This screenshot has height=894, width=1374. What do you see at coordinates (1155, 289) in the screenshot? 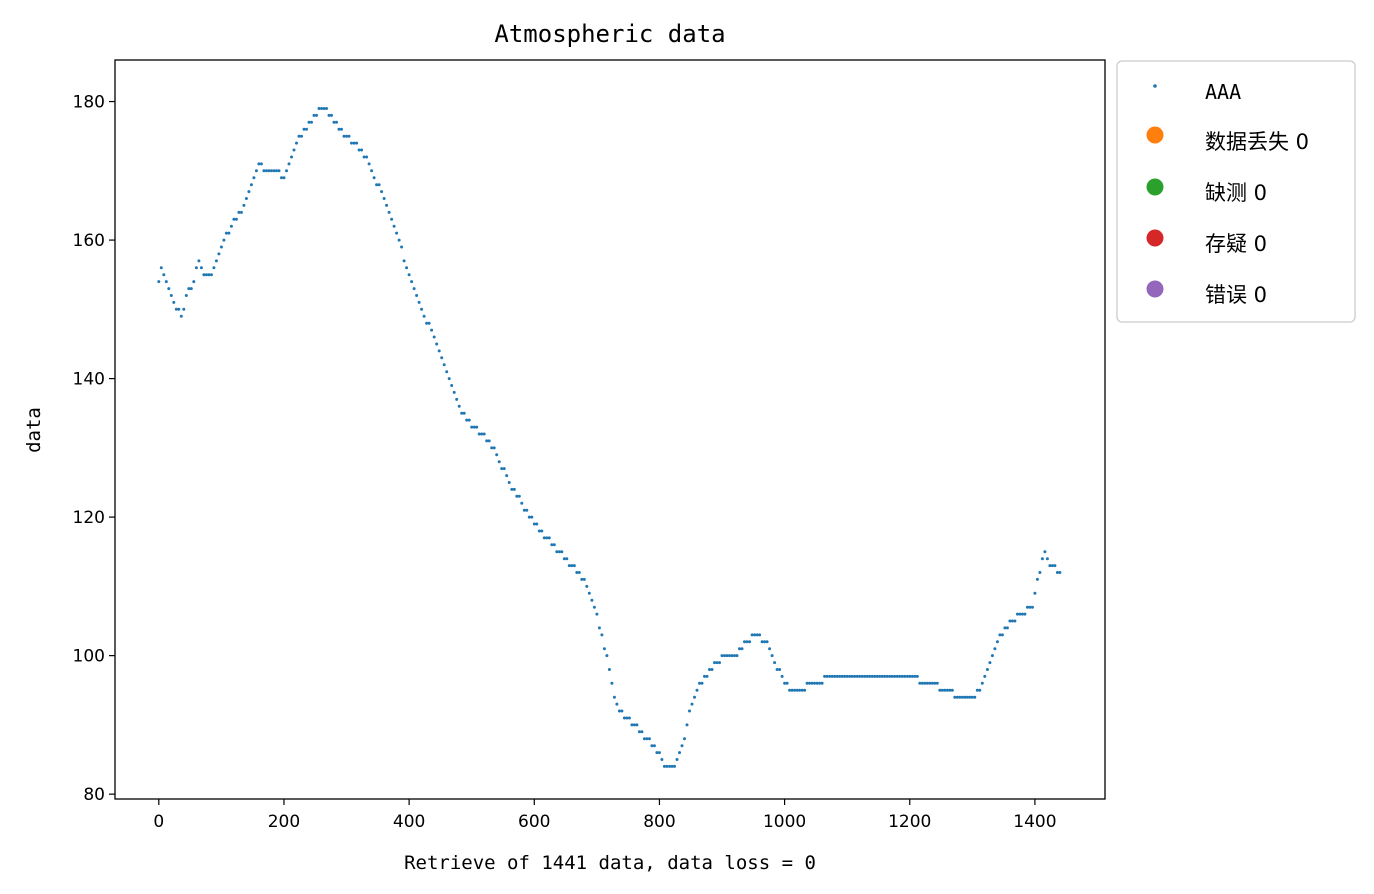
I see `legend-marker-error` at bounding box center [1155, 289].